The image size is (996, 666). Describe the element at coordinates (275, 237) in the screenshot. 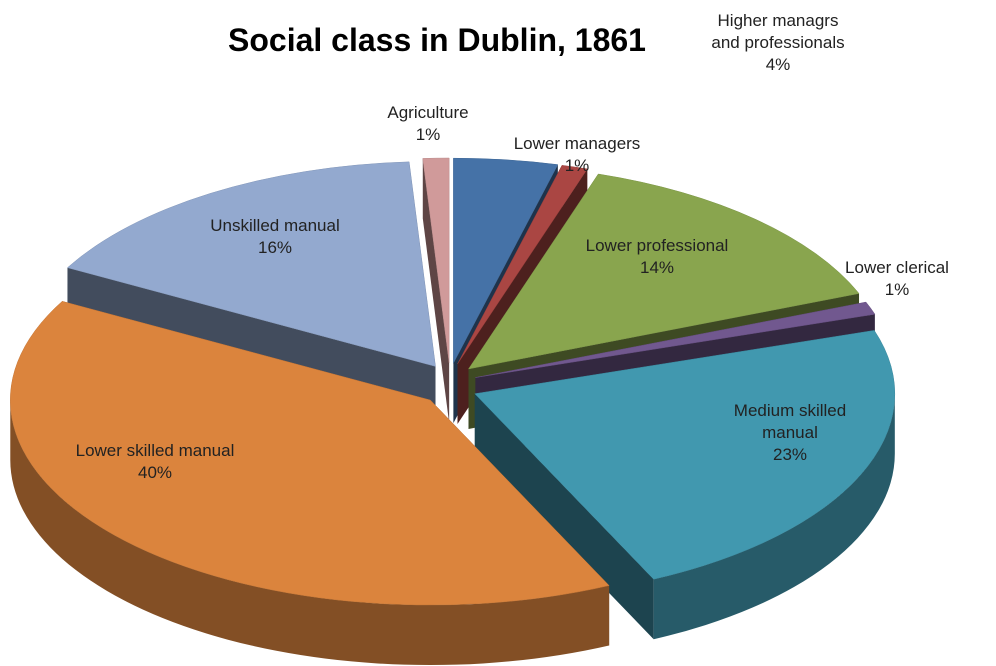

I see `slice-label: Unskilled manual 16%` at that location.